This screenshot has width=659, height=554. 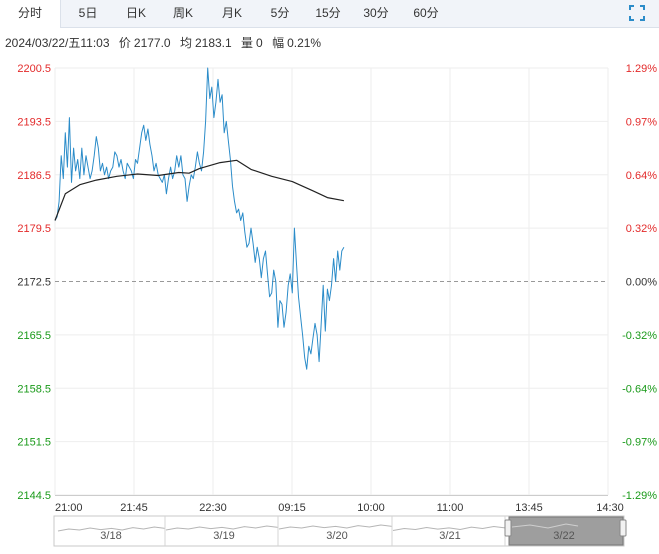 I want to click on navigator-frame, so click(x=339, y=531).